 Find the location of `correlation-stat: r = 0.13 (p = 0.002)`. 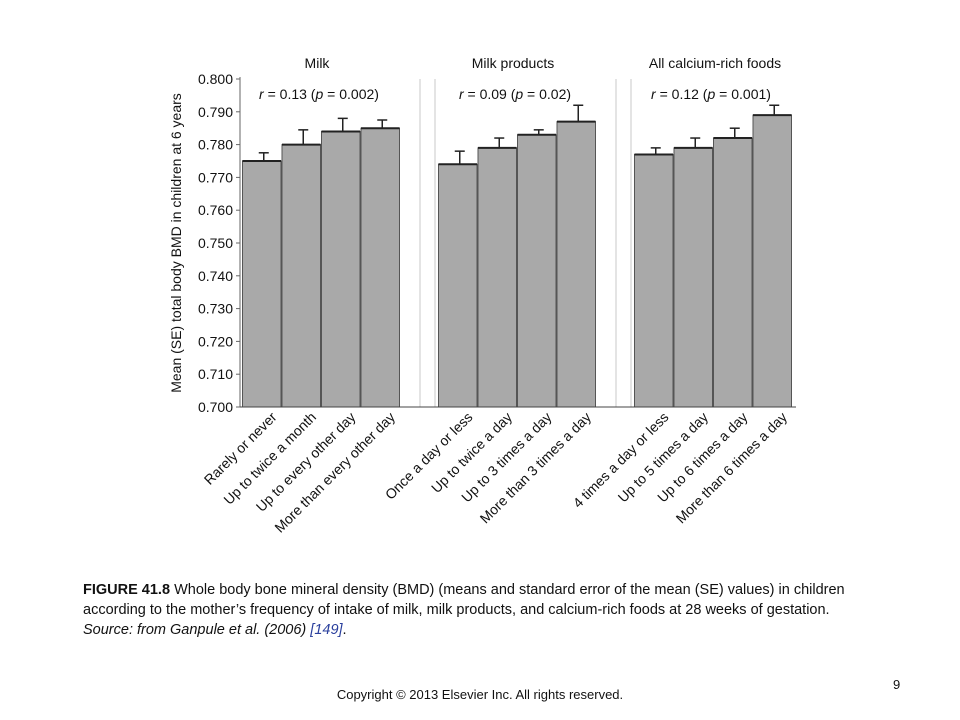

correlation-stat: r = 0.13 (p = 0.002) is located at coordinates (319, 94).